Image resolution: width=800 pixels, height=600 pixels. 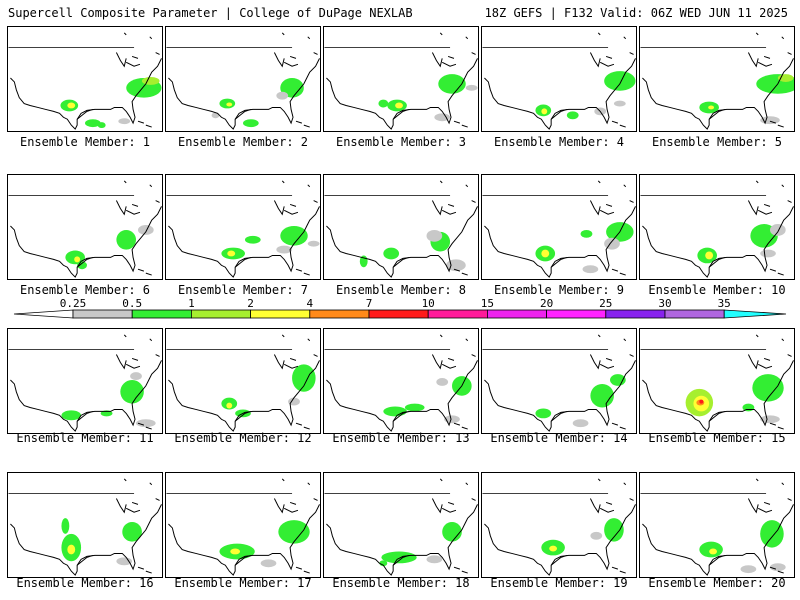 What do you see at coordinates (73, 303) in the screenshot?
I see `colorbar-label: 0.25` at bounding box center [73, 303].